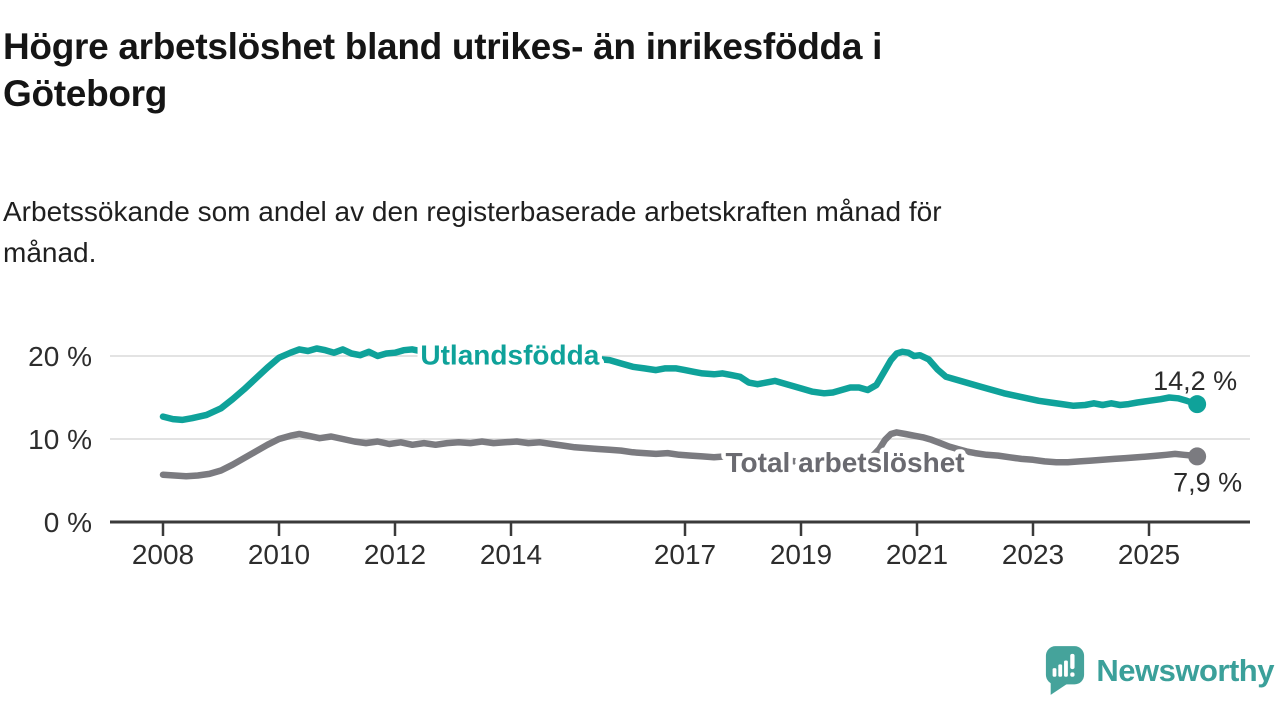 The image size is (1280, 720). Describe the element at coordinates (801, 554) in the screenshot. I see `x-tick-label-2019: 2019` at that location.